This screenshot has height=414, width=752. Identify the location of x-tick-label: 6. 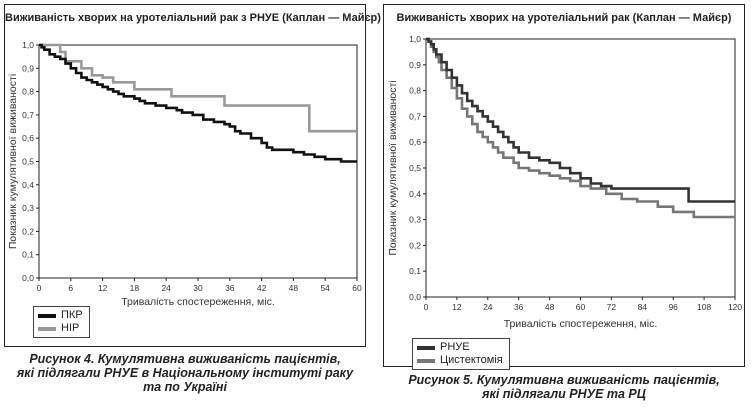
(70, 288).